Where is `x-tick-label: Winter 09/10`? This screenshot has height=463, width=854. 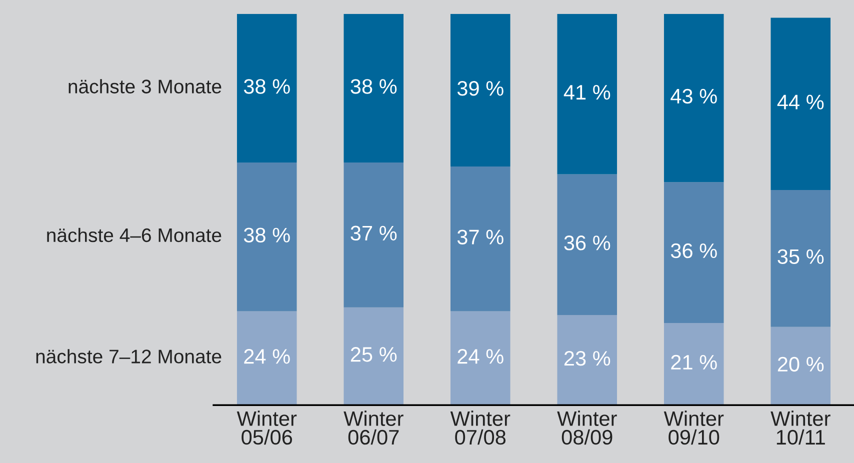
x-tick-label: Winter 09/10 is located at coordinates (694, 427).